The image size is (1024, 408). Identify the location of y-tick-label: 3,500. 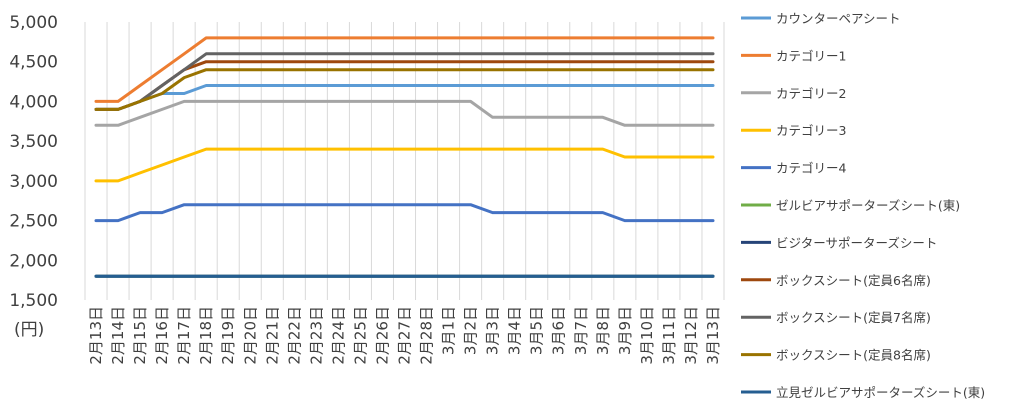
(33, 142).